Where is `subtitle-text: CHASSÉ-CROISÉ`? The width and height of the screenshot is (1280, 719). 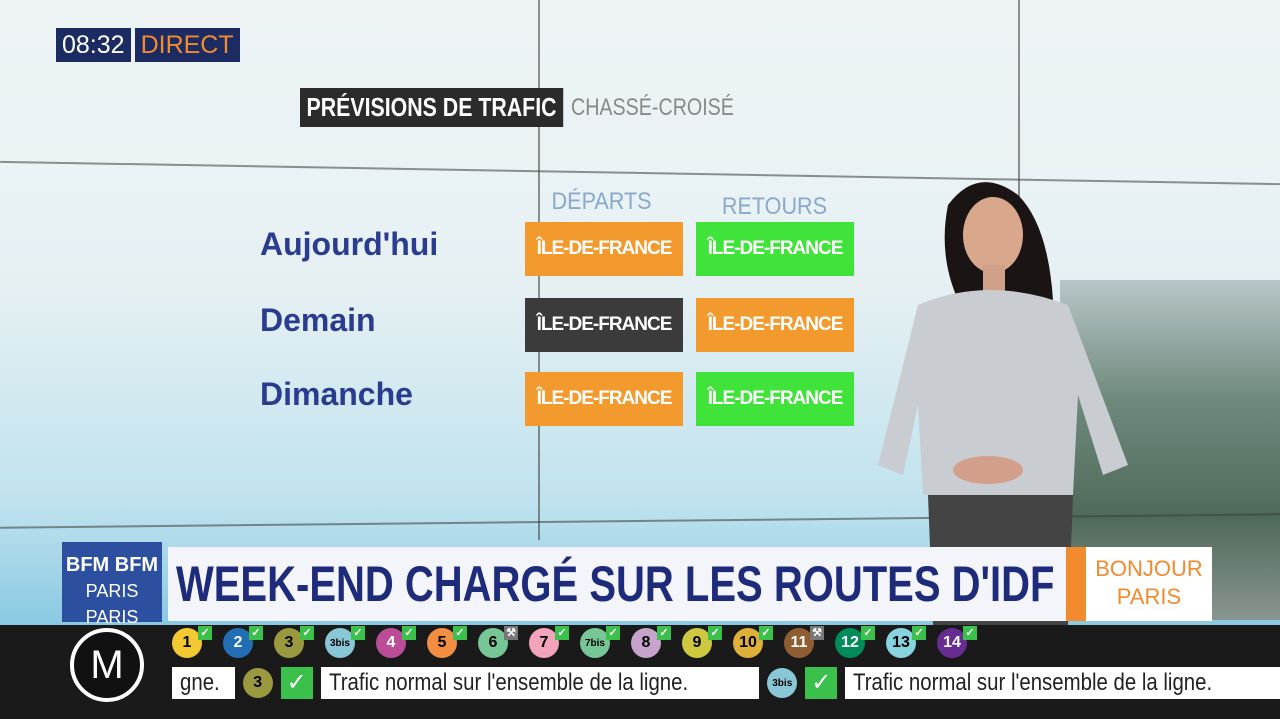 subtitle-text: CHASSÉ-CROISÉ is located at coordinates (652, 107).